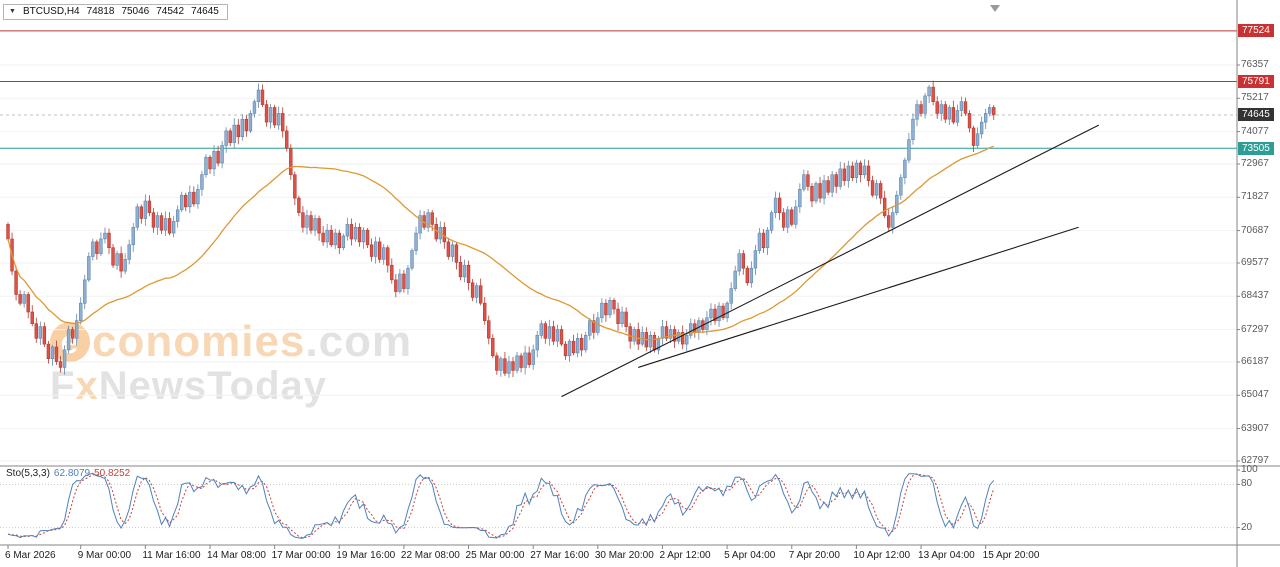 The width and height of the screenshot is (1280, 567). What do you see at coordinates (995, 8) in the screenshot?
I see `chart-shift-marker-icon` at bounding box center [995, 8].